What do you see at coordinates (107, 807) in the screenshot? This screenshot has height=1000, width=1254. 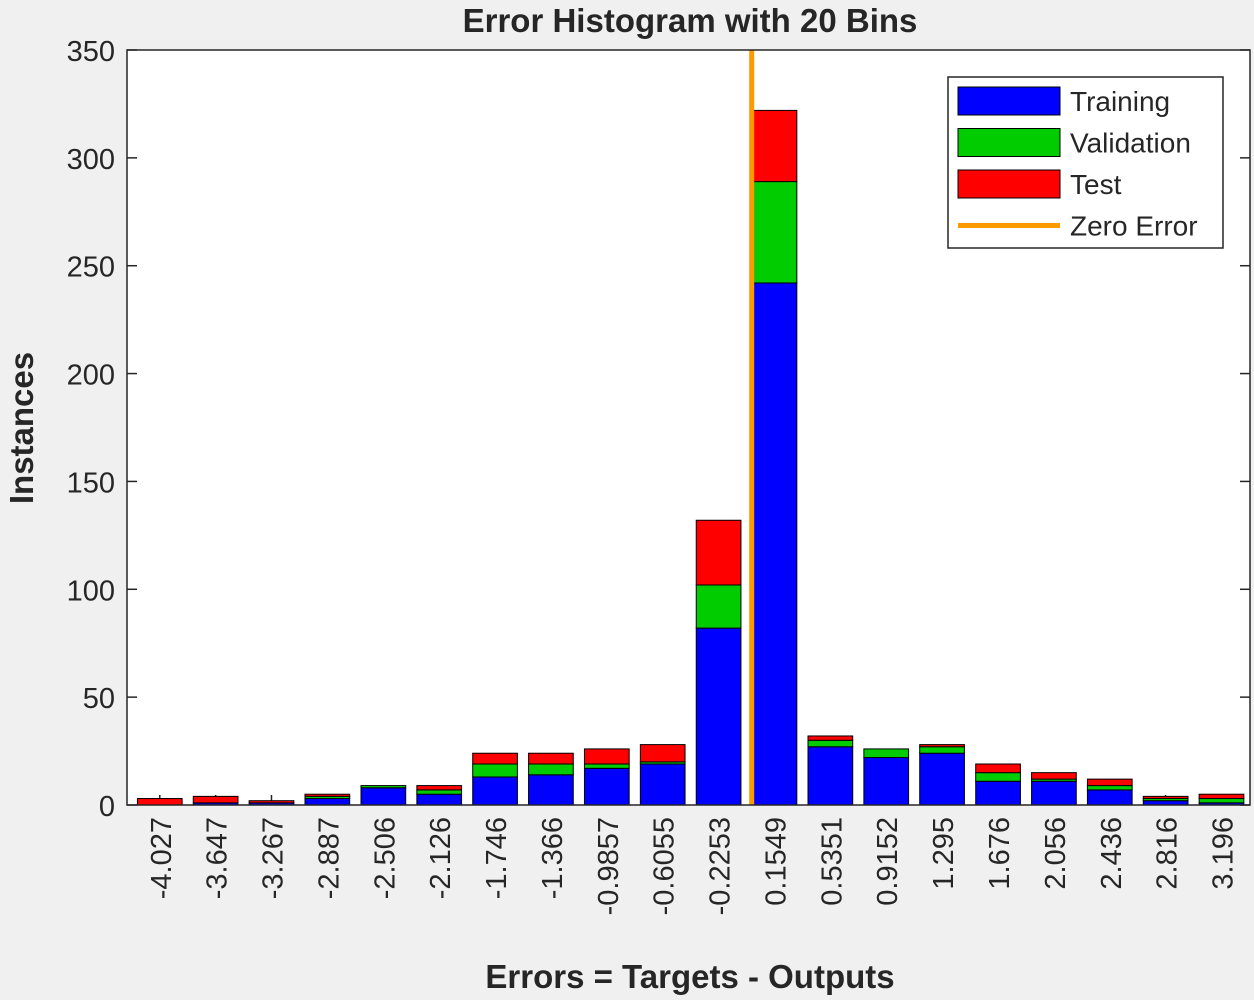 I see `y-tick-label: 0` at bounding box center [107, 807].